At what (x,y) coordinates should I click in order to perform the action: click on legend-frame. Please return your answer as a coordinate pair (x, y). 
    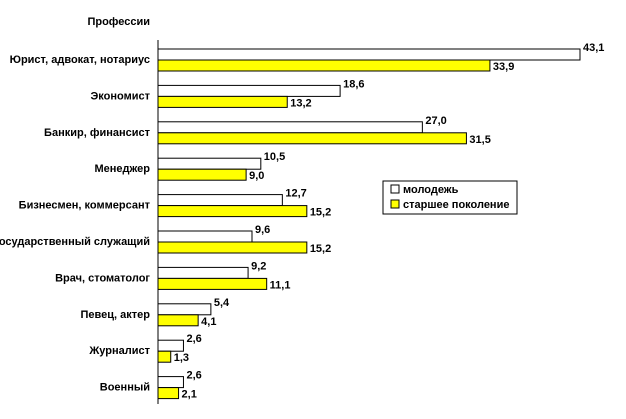
    Looking at the image, I should click on (450, 197).